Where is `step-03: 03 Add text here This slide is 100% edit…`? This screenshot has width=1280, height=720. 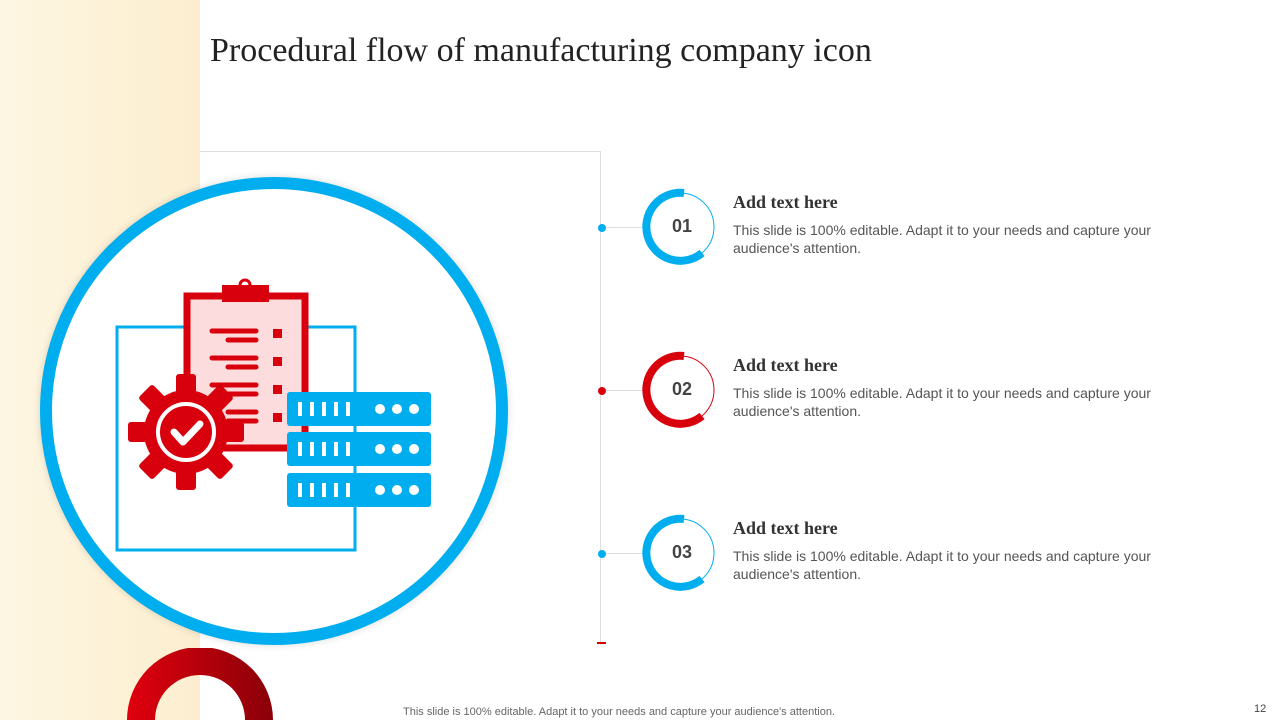 step-03: 03 Add text here This slide is 100% edit… is located at coordinates (890, 551).